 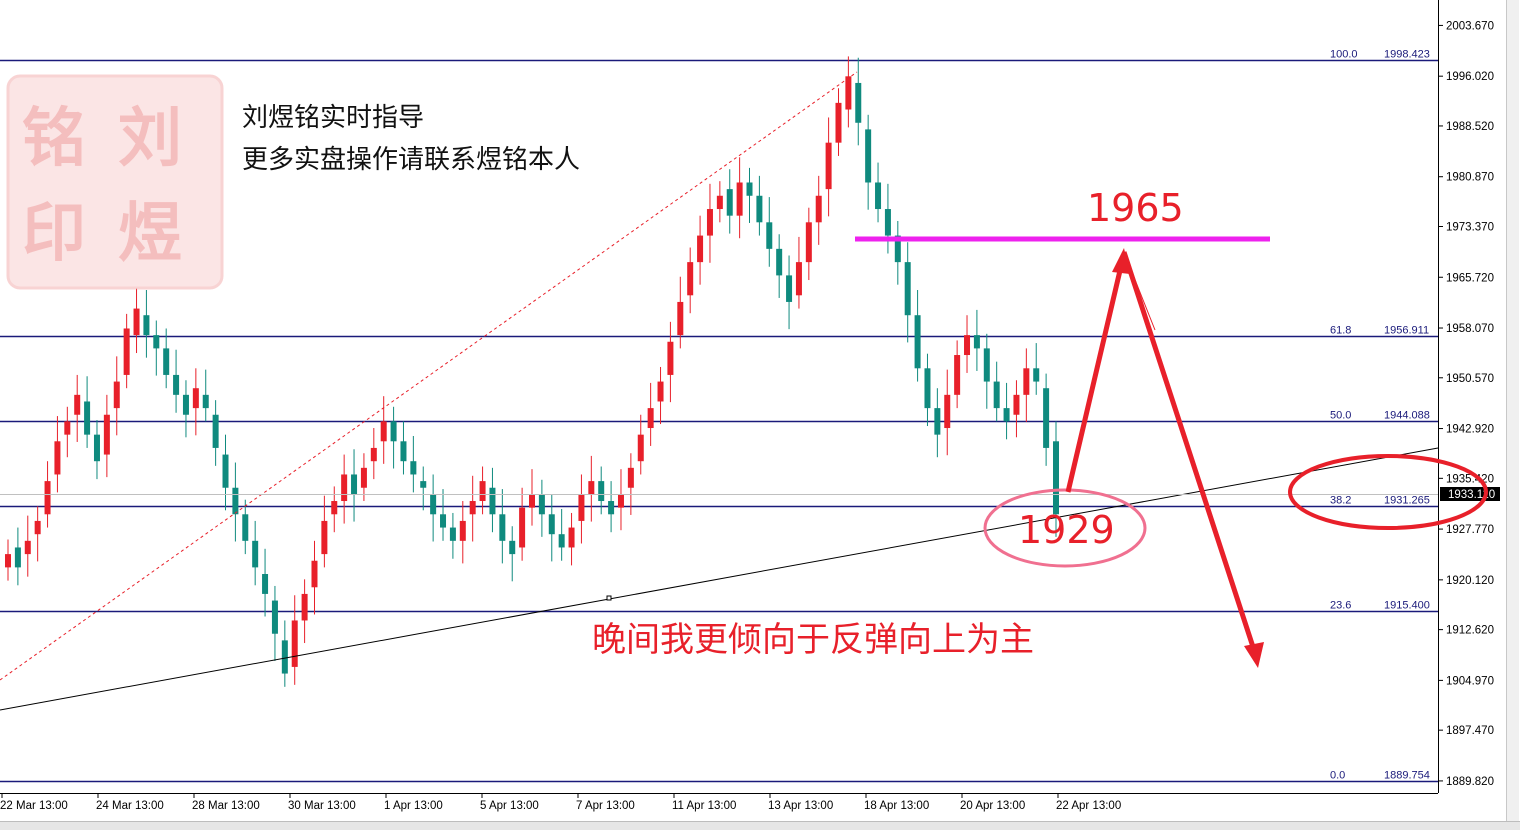 What do you see at coordinates (34, 806) in the screenshot?
I see `time-tick-label: 22 Mar 13:00` at bounding box center [34, 806].